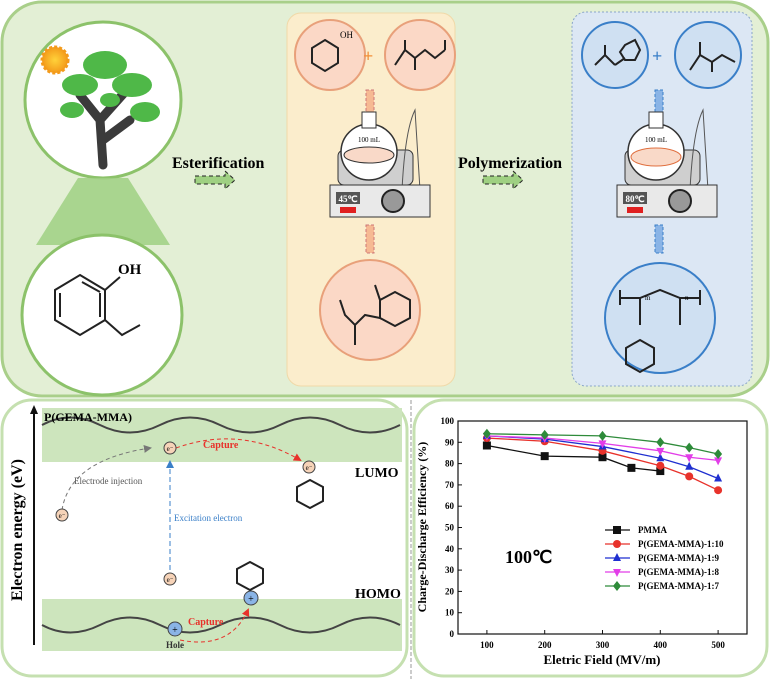  What do you see at coordinates (108, 481) in the screenshot?
I see `electrode-injection-label: Electrode injection` at bounding box center [108, 481].